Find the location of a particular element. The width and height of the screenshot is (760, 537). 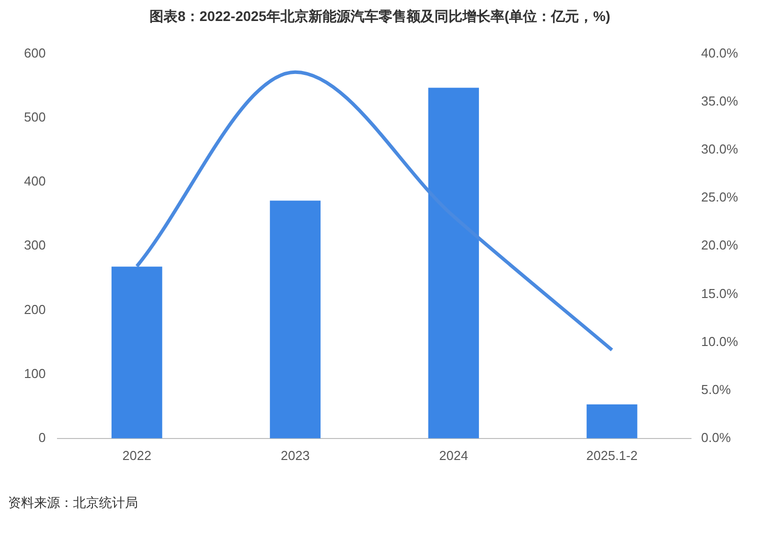

y2-tick-label: 0.0% is located at coordinates (716, 437).